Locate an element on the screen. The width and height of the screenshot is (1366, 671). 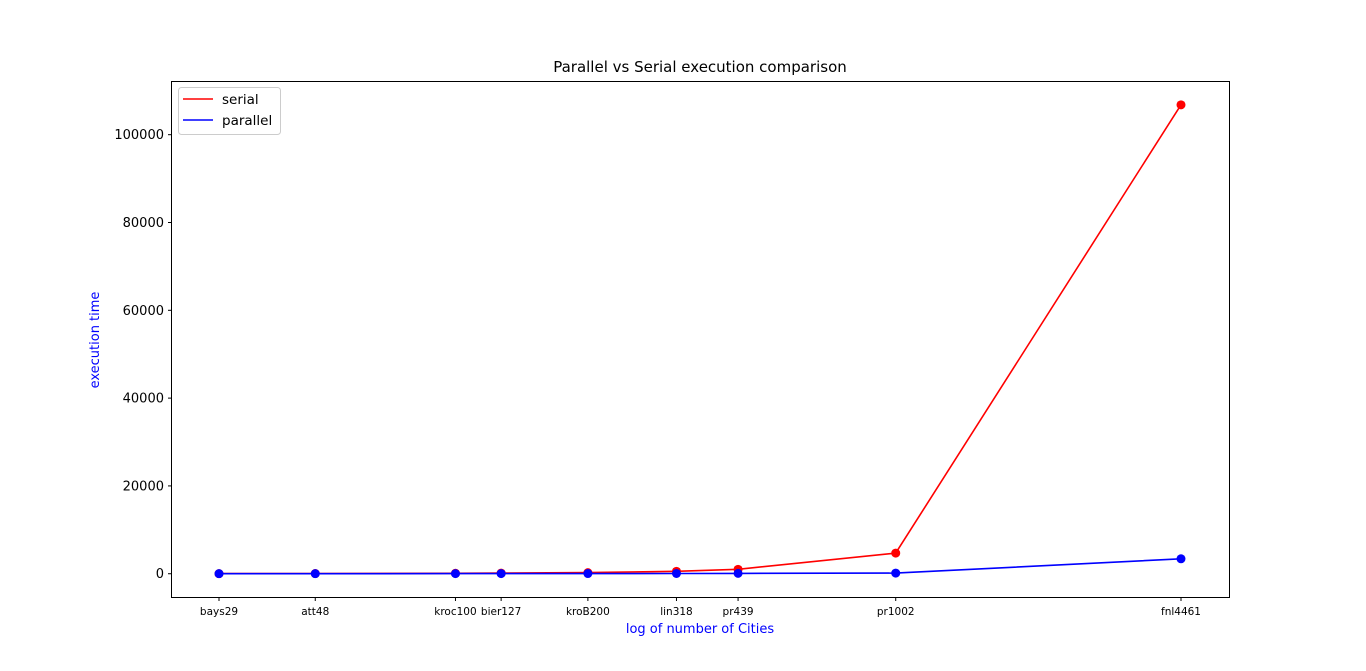
y-axis: 0 20000 40000 60000 80000 100000 is located at coordinates (143, 355).